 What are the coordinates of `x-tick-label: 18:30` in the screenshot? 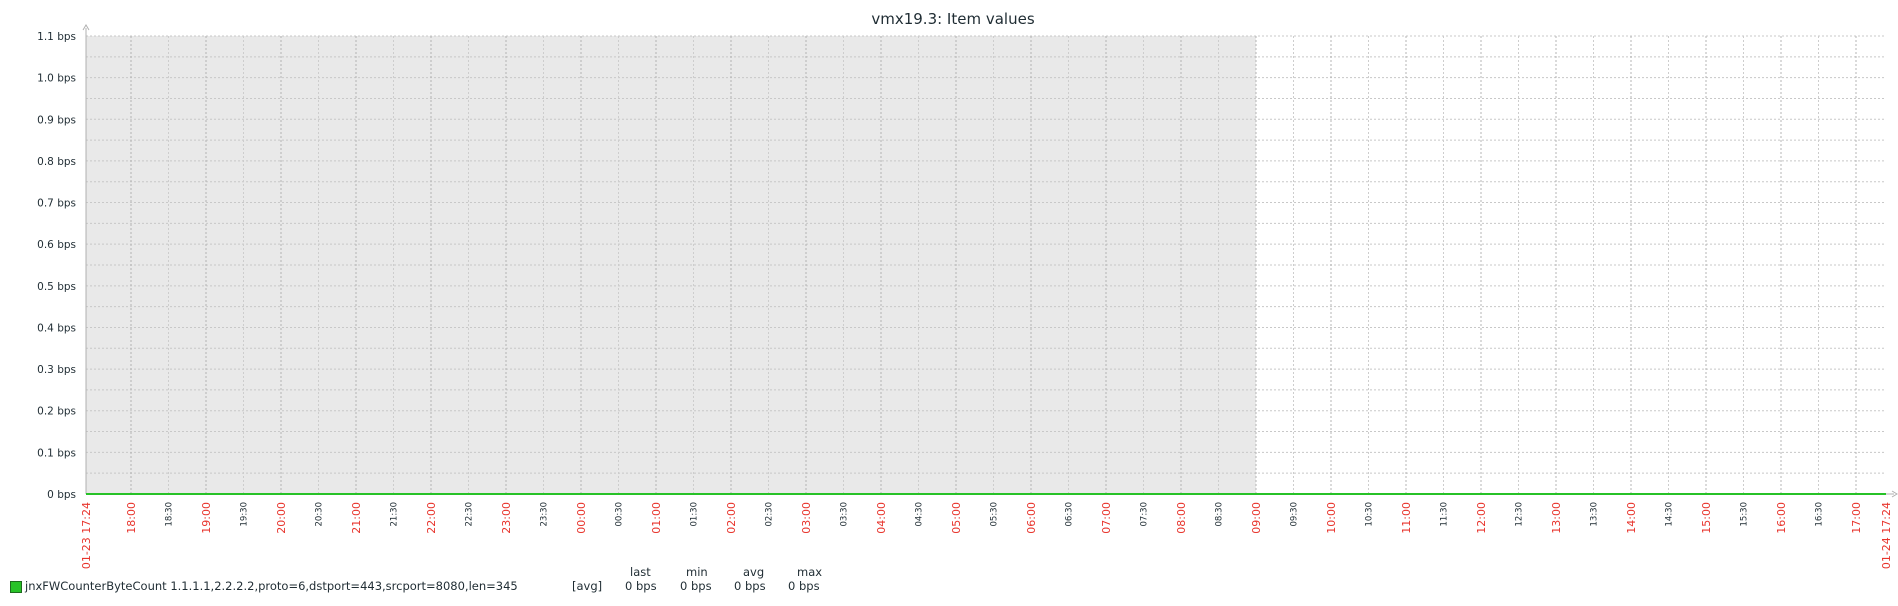 It's located at (170, 514).